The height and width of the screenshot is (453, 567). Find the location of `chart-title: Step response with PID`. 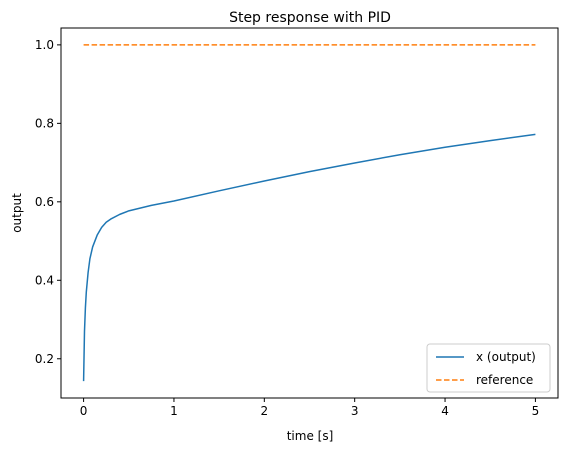

chart-title: Step response with PID is located at coordinates (310, 18).